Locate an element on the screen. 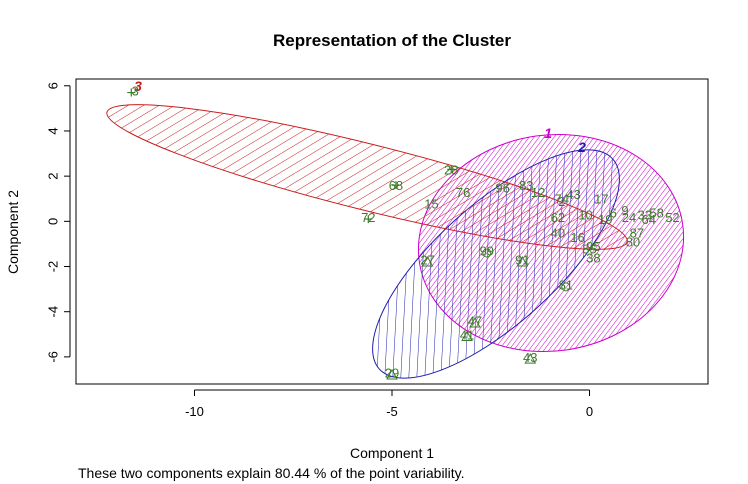 The width and height of the screenshot is (748, 484). point-label: 74 is located at coordinates (562, 199).